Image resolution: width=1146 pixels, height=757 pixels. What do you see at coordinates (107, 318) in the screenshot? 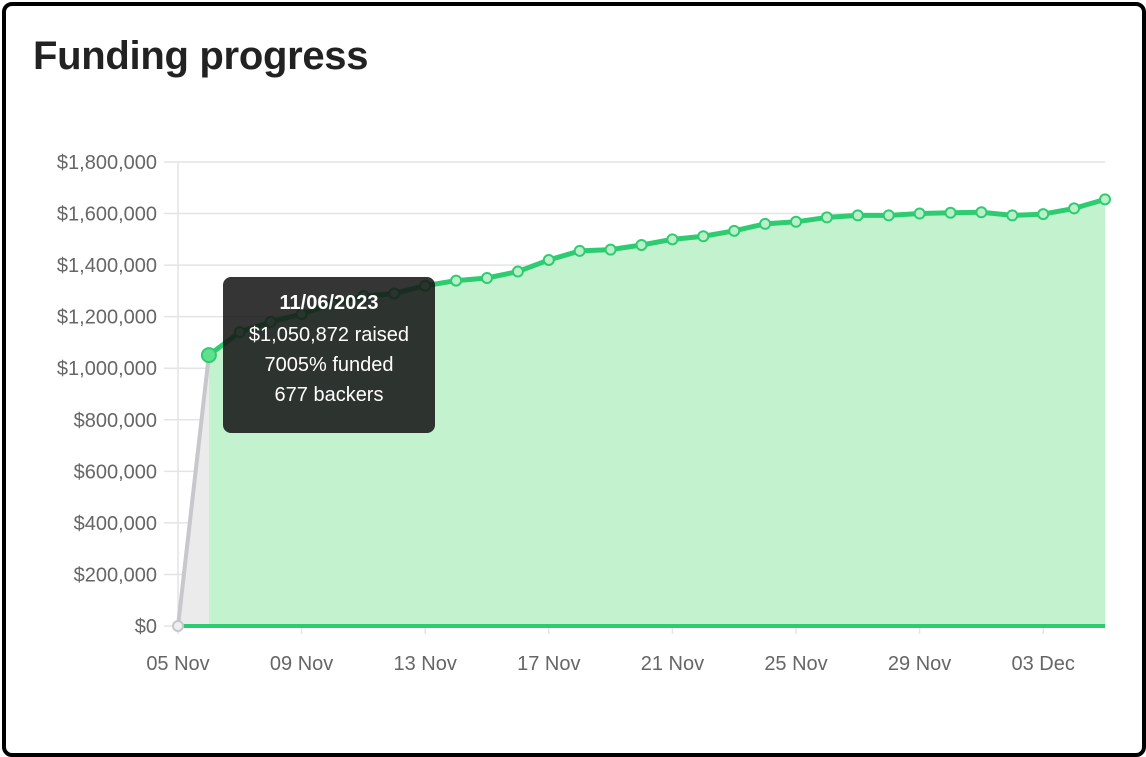
I see `y-tick-label: $1,200,000` at bounding box center [107, 318].